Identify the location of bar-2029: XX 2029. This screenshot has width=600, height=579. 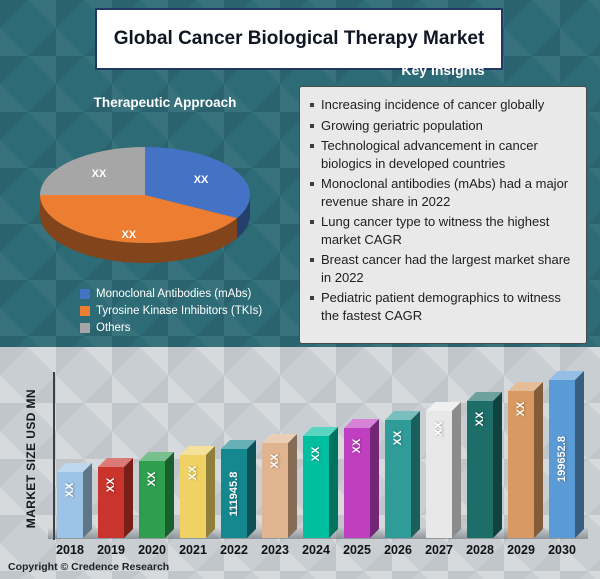
(525, 469).